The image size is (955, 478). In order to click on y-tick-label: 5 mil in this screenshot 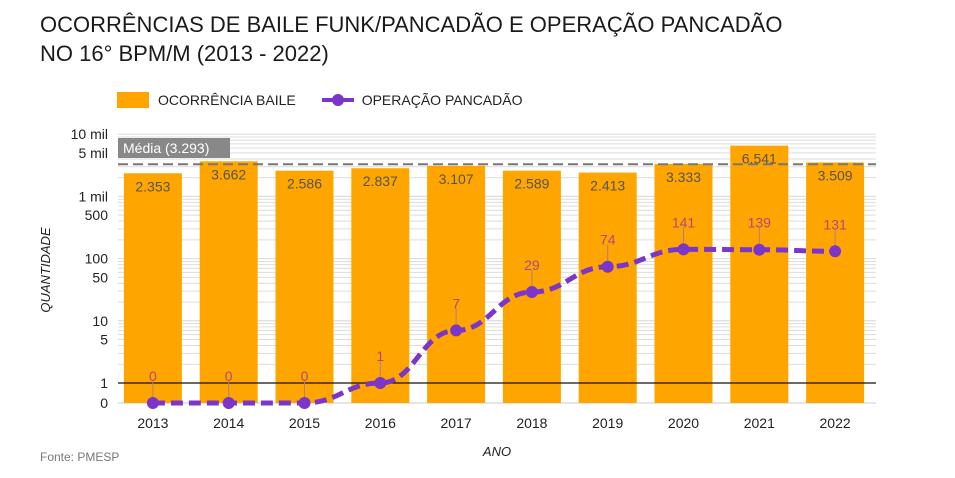, I will do `click(93, 153)`.